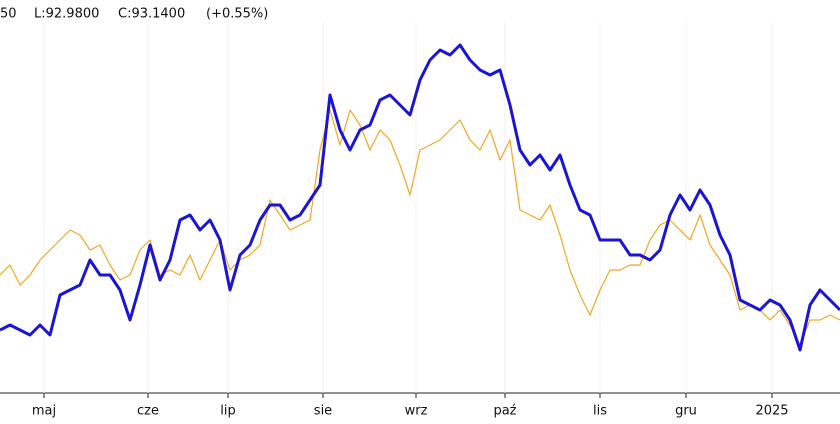  I want to click on header-close: C:93.1400, so click(151, 14).